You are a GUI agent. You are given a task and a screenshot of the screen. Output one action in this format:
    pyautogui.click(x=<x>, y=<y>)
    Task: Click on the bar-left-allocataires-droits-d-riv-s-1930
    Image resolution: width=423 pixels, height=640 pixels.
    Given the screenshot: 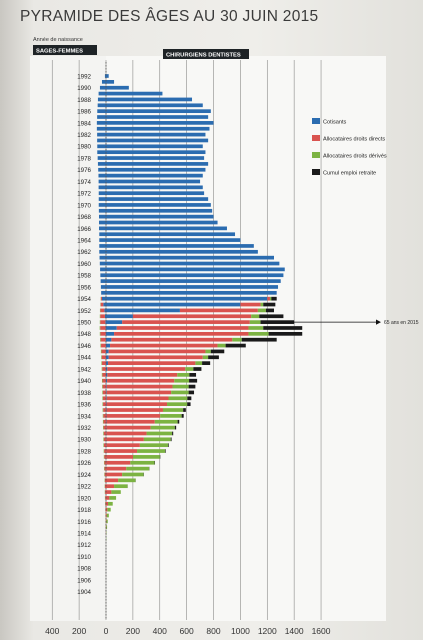 What is the action you would take?
    pyautogui.click(x=103, y=439)
    